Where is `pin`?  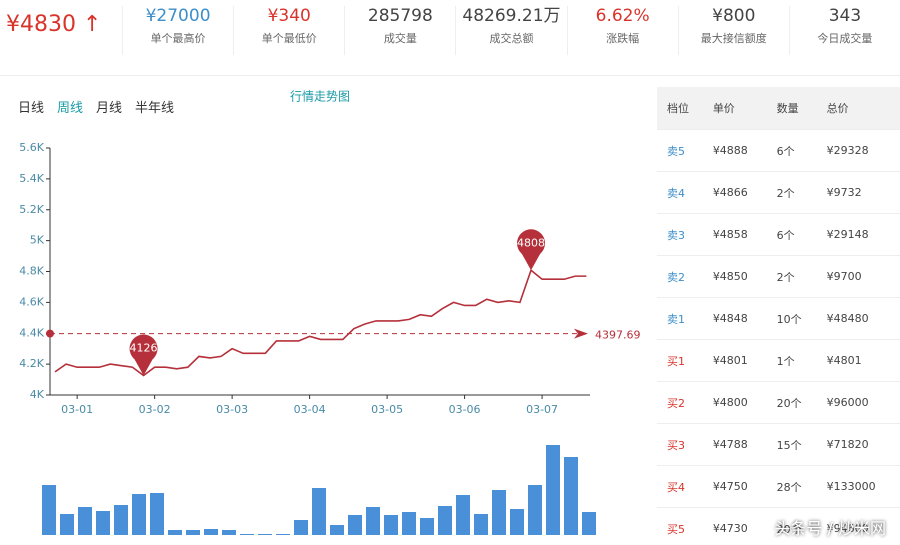 pin is located at coordinates (143, 366).